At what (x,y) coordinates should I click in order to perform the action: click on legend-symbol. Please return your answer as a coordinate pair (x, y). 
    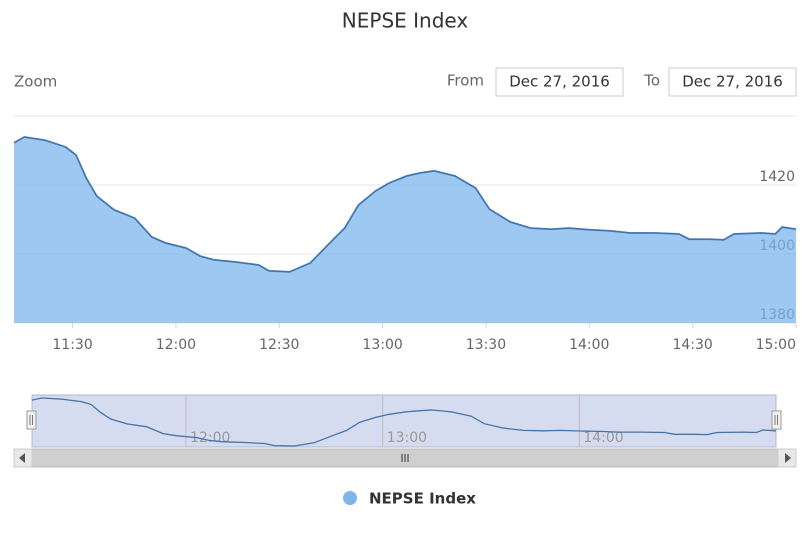
    Looking at the image, I should click on (350, 498).